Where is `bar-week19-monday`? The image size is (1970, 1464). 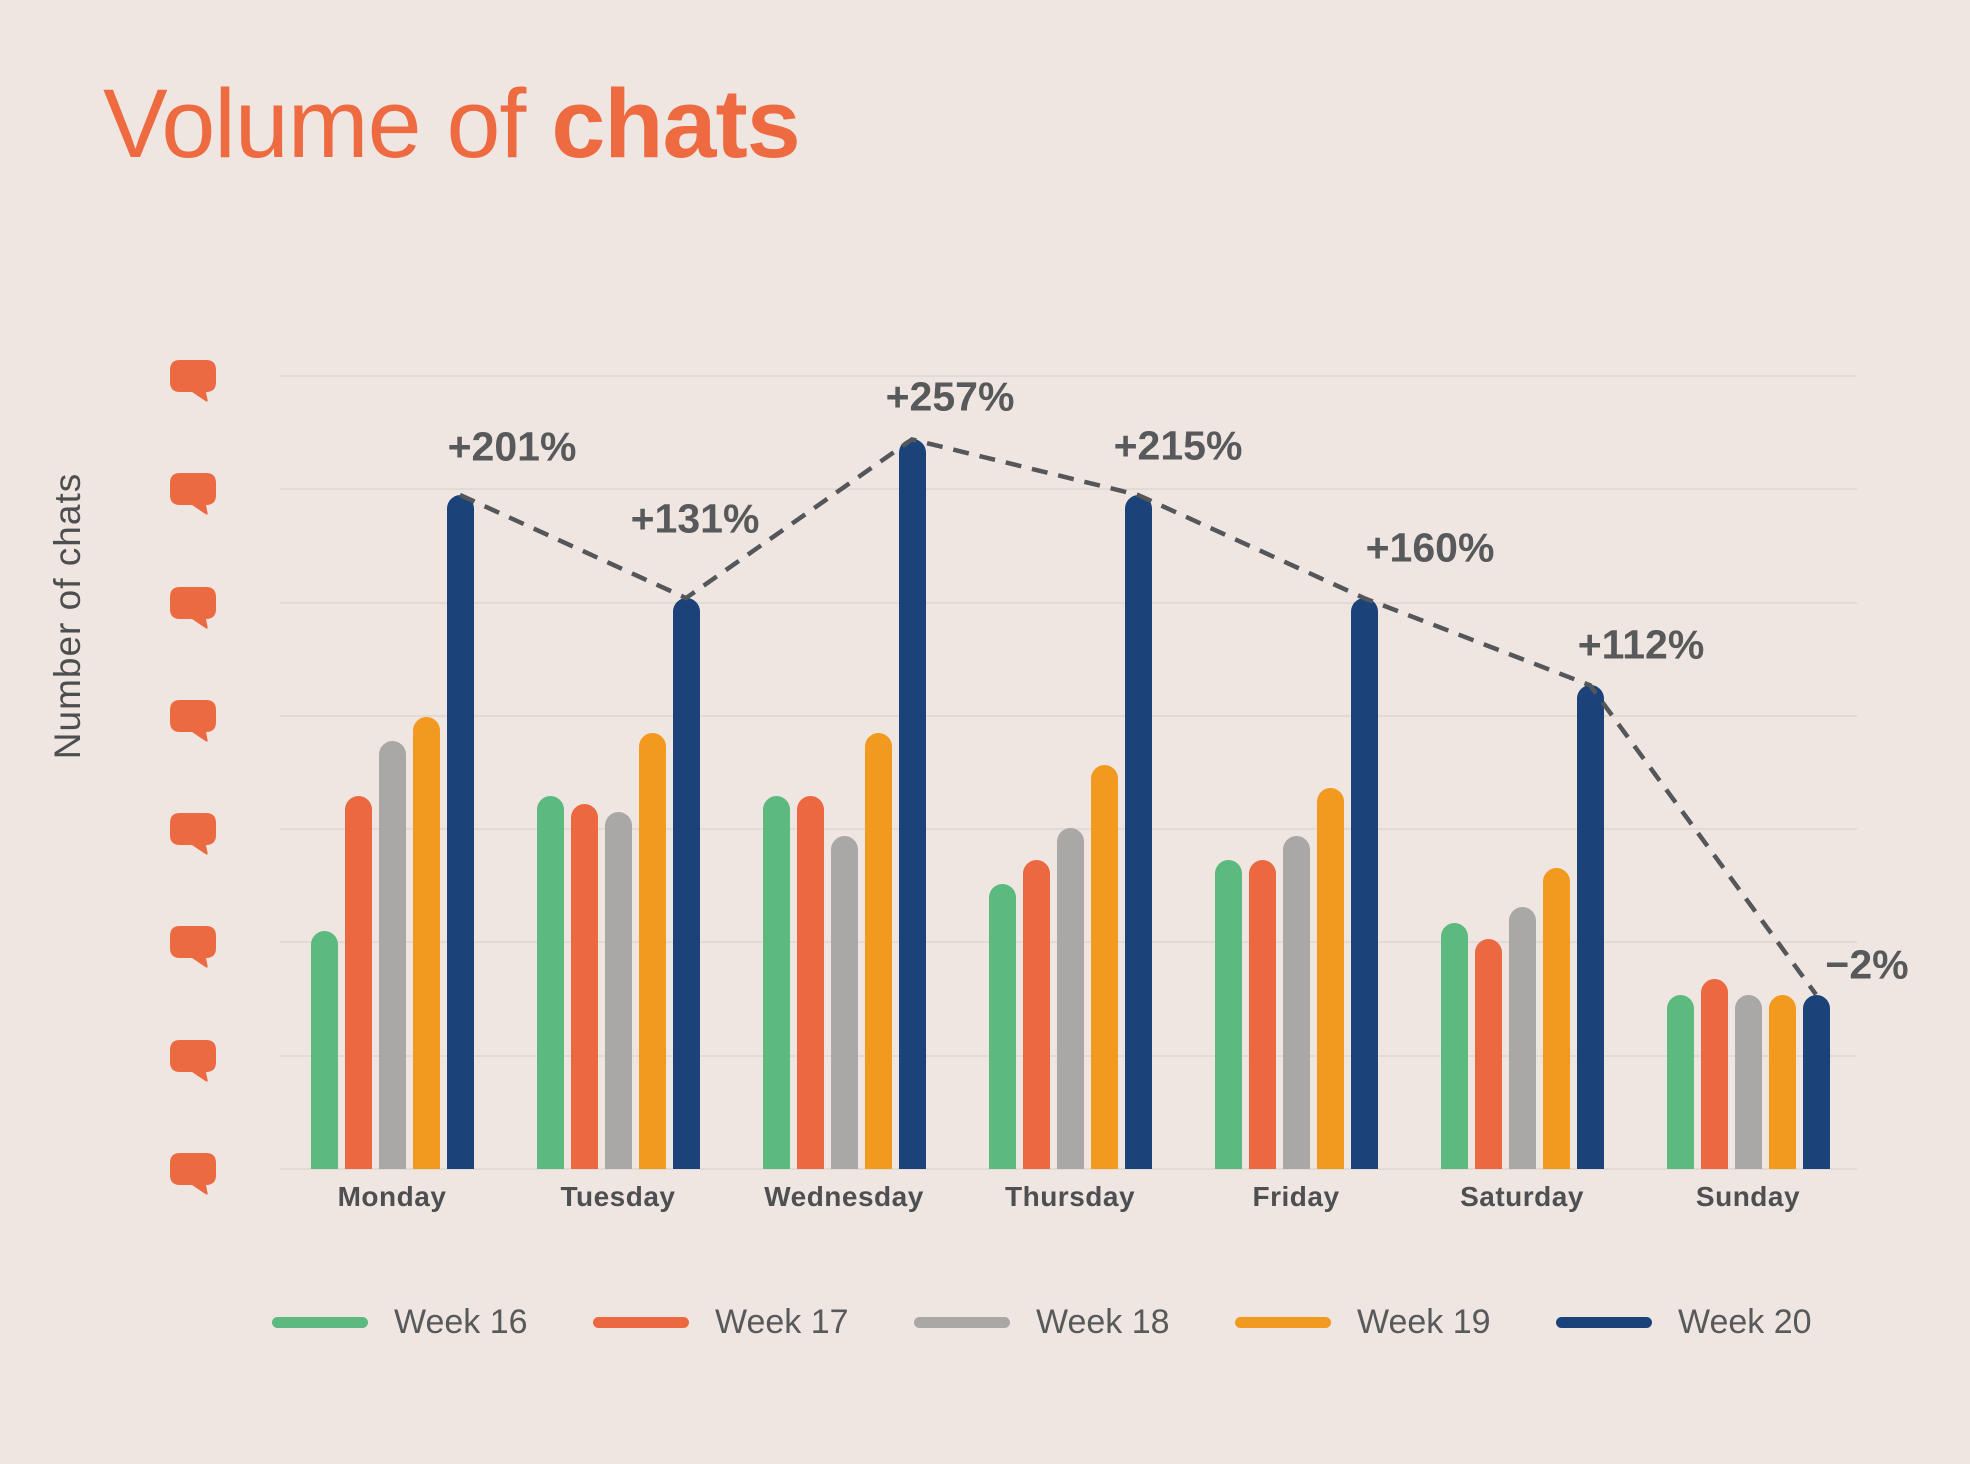
bar-week19-monday is located at coordinates (426, 943).